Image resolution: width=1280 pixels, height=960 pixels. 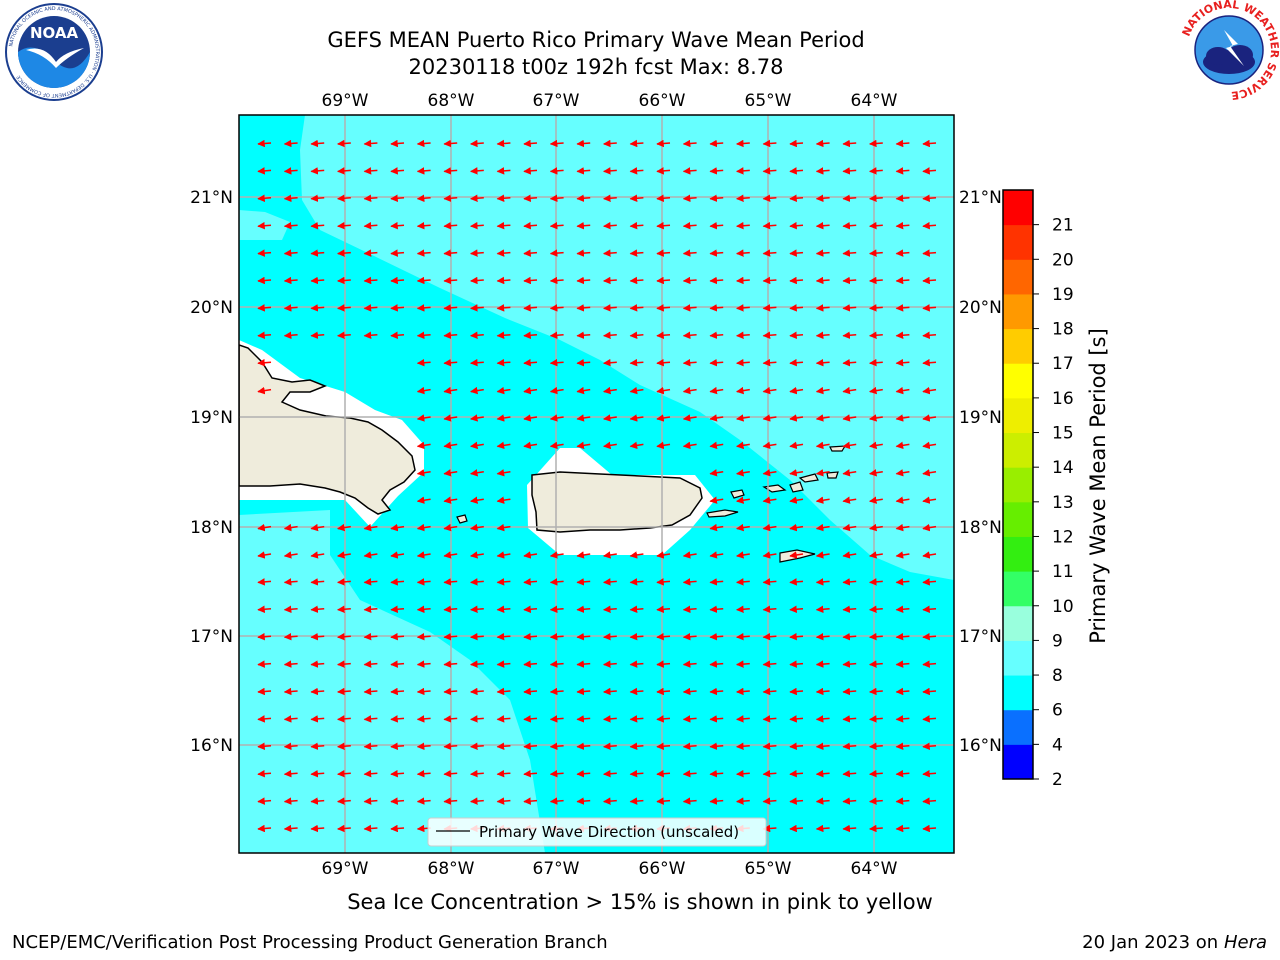 What do you see at coordinates (462, 519) in the screenshot?
I see `island-mona` at bounding box center [462, 519].